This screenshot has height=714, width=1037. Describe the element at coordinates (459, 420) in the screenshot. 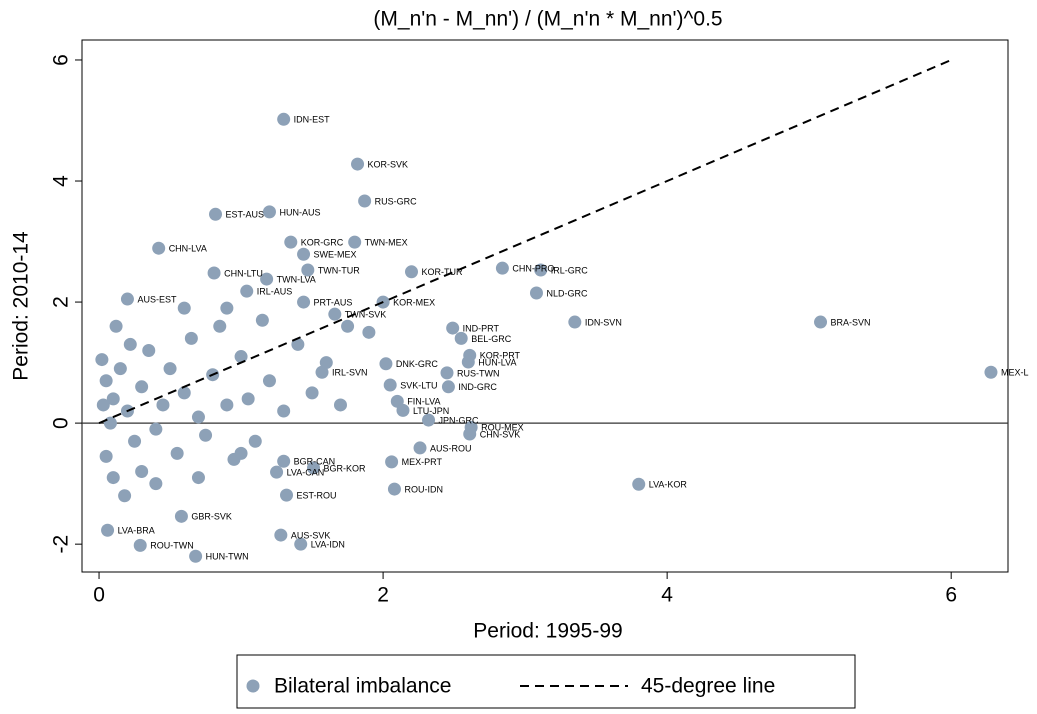

I see `point-label: JPN-GRC` at that location.